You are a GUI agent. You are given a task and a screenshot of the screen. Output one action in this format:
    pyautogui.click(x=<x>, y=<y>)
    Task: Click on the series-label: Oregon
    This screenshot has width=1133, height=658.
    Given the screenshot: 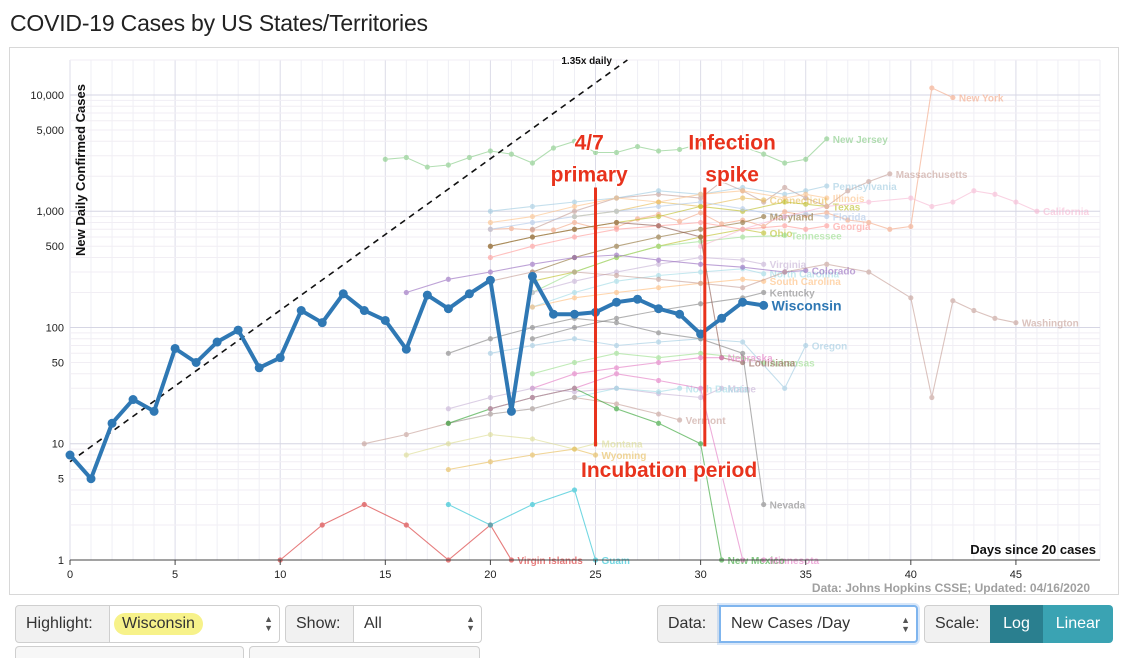 What is the action you would take?
    pyautogui.click(x=830, y=347)
    